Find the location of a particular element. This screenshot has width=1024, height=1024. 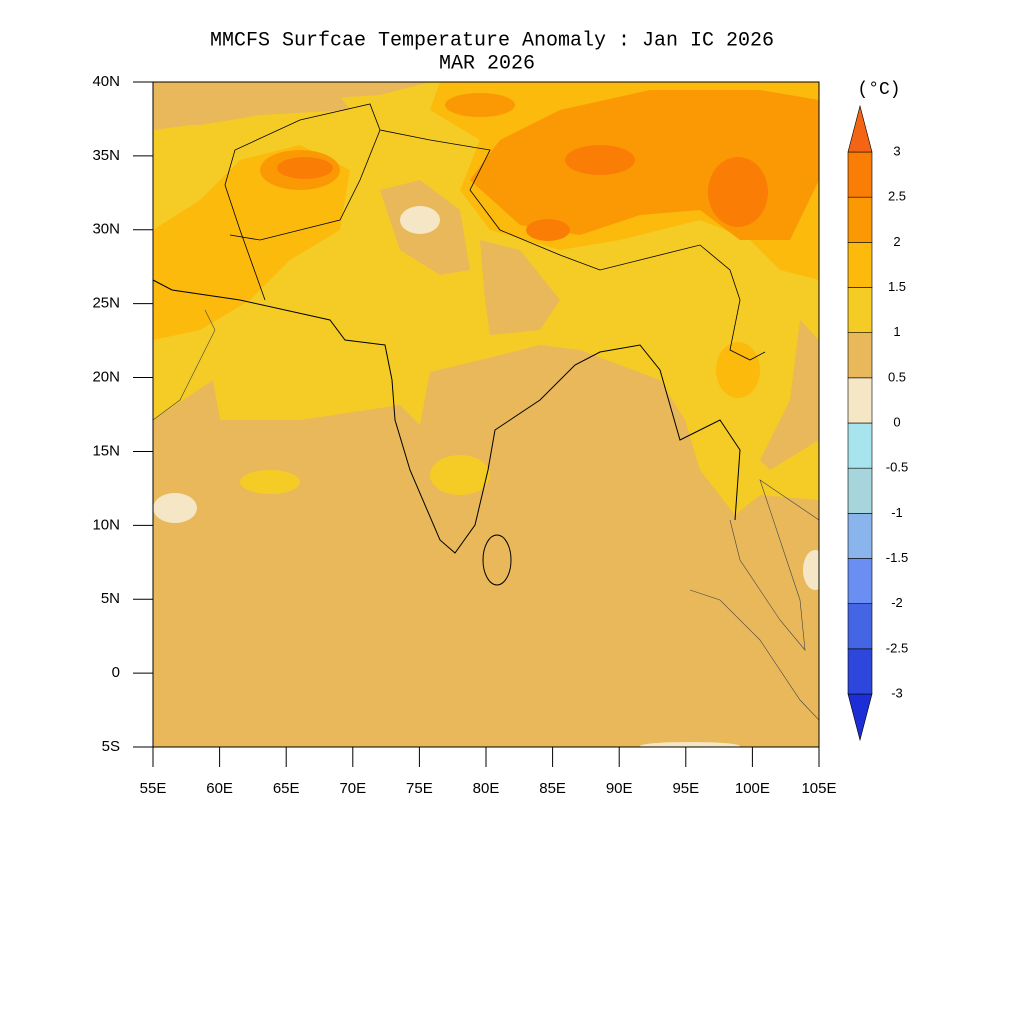

x-tick-label: 65E is located at coordinates (286, 788).